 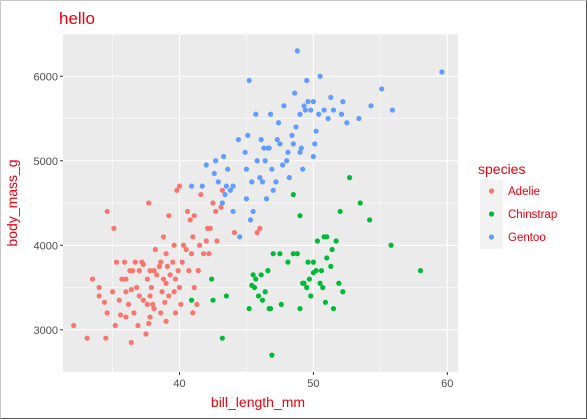 What do you see at coordinates (179, 384) in the screenshot?
I see `x-tick-label: 40` at bounding box center [179, 384].